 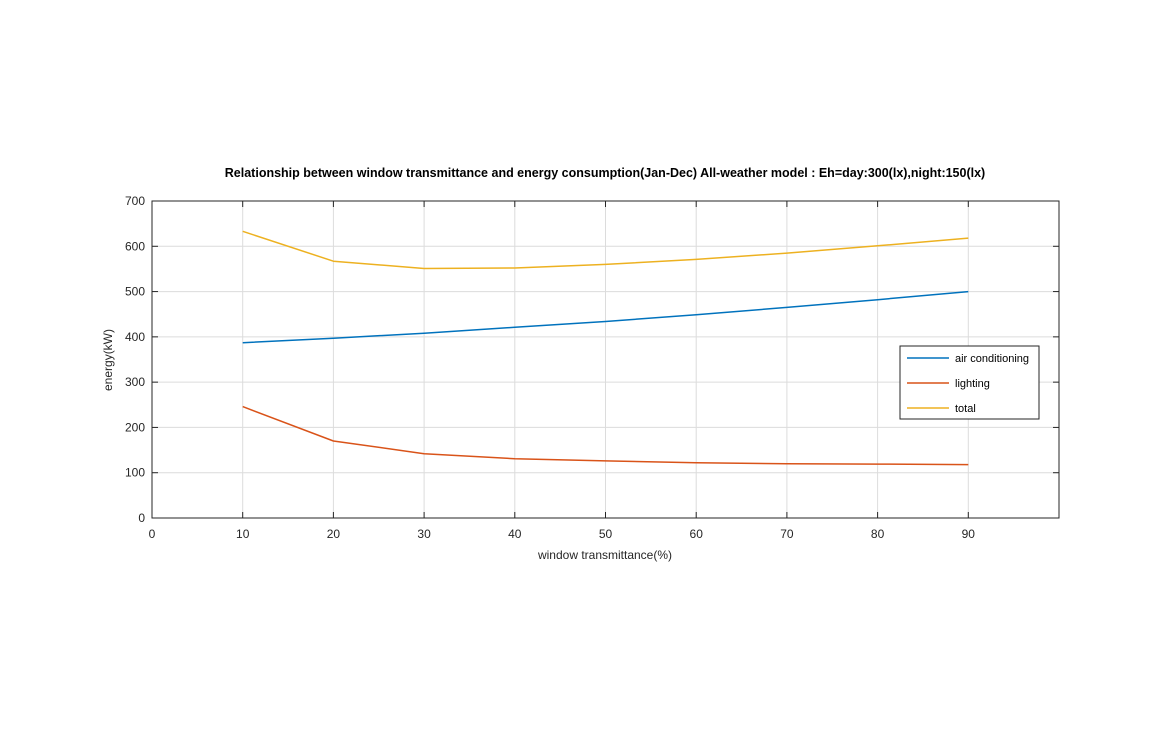 I want to click on x-tick-label: 0, so click(x=152, y=534).